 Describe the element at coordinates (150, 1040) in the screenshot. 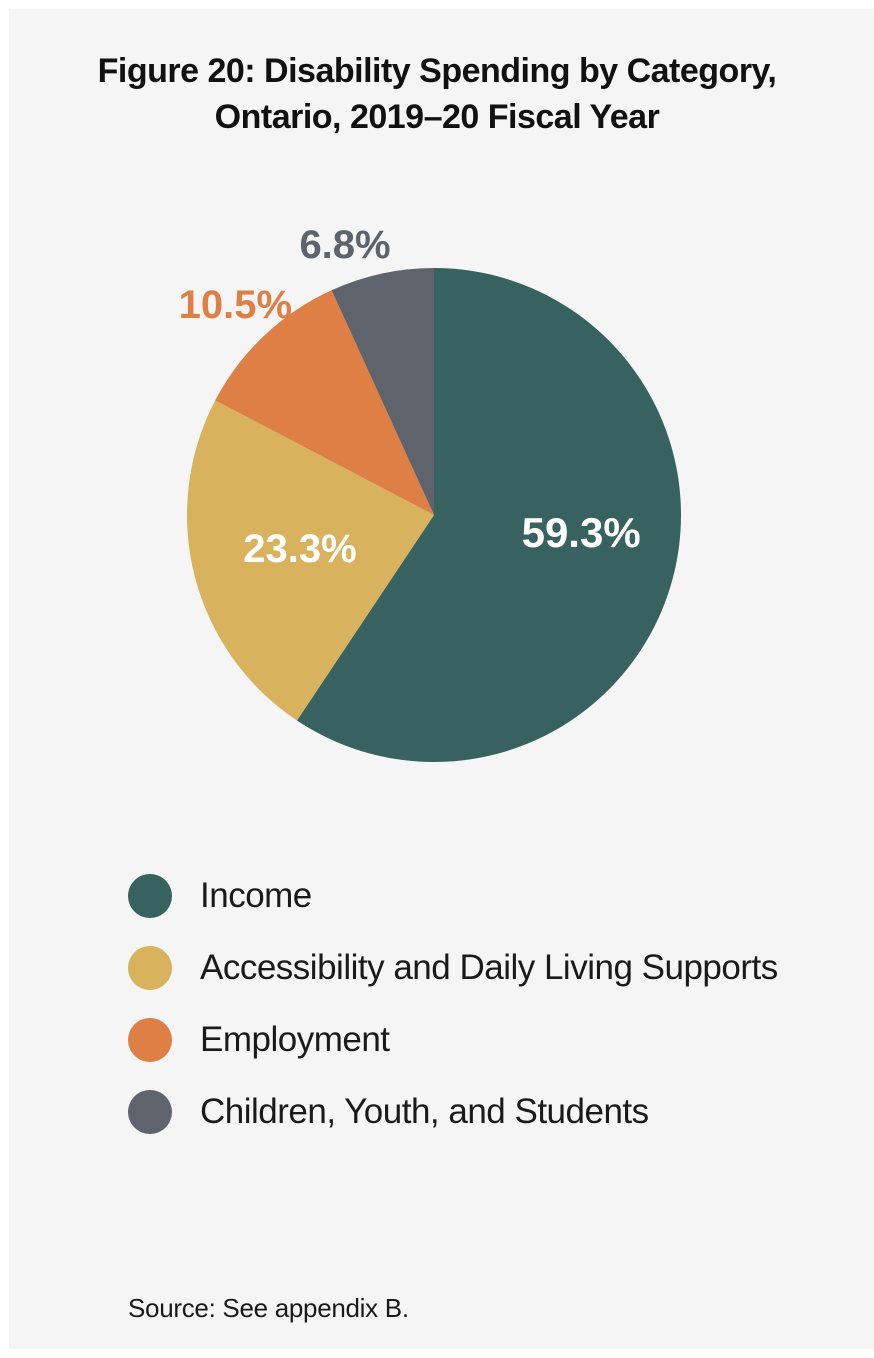

I see `legend-swatch-employment` at that location.